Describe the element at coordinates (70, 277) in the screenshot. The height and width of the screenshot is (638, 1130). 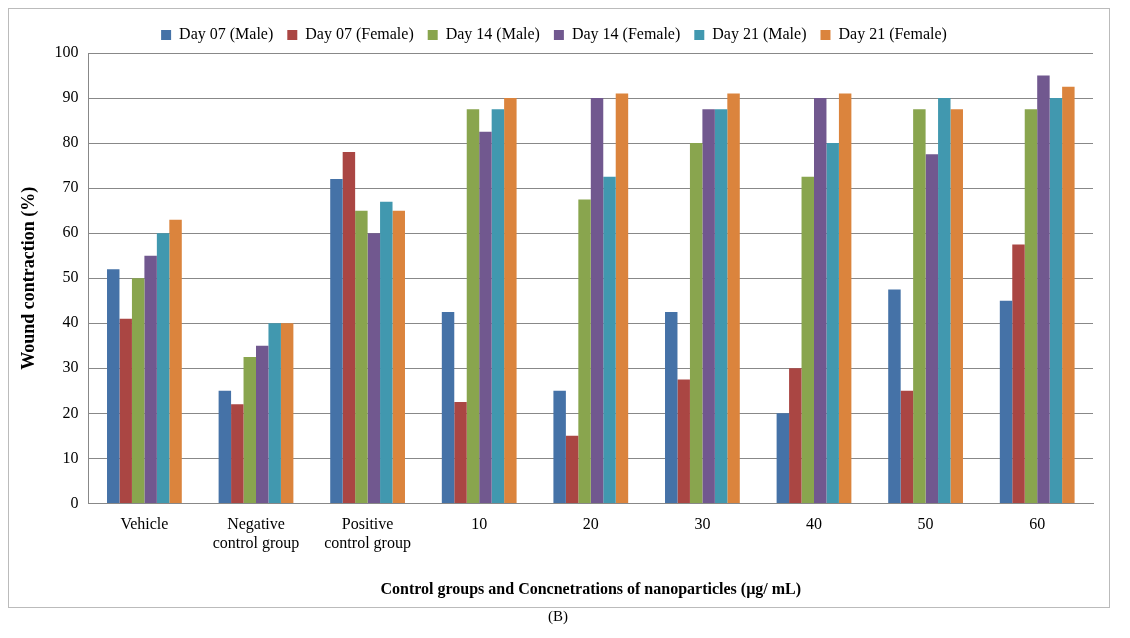
I see `y-tick-label: 50` at that location.